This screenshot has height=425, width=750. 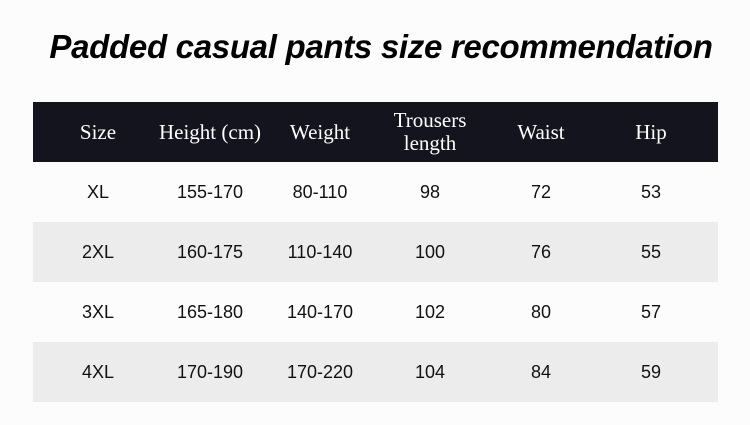 What do you see at coordinates (541, 371) in the screenshot?
I see `table-cell: 84` at bounding box center [541, 371].